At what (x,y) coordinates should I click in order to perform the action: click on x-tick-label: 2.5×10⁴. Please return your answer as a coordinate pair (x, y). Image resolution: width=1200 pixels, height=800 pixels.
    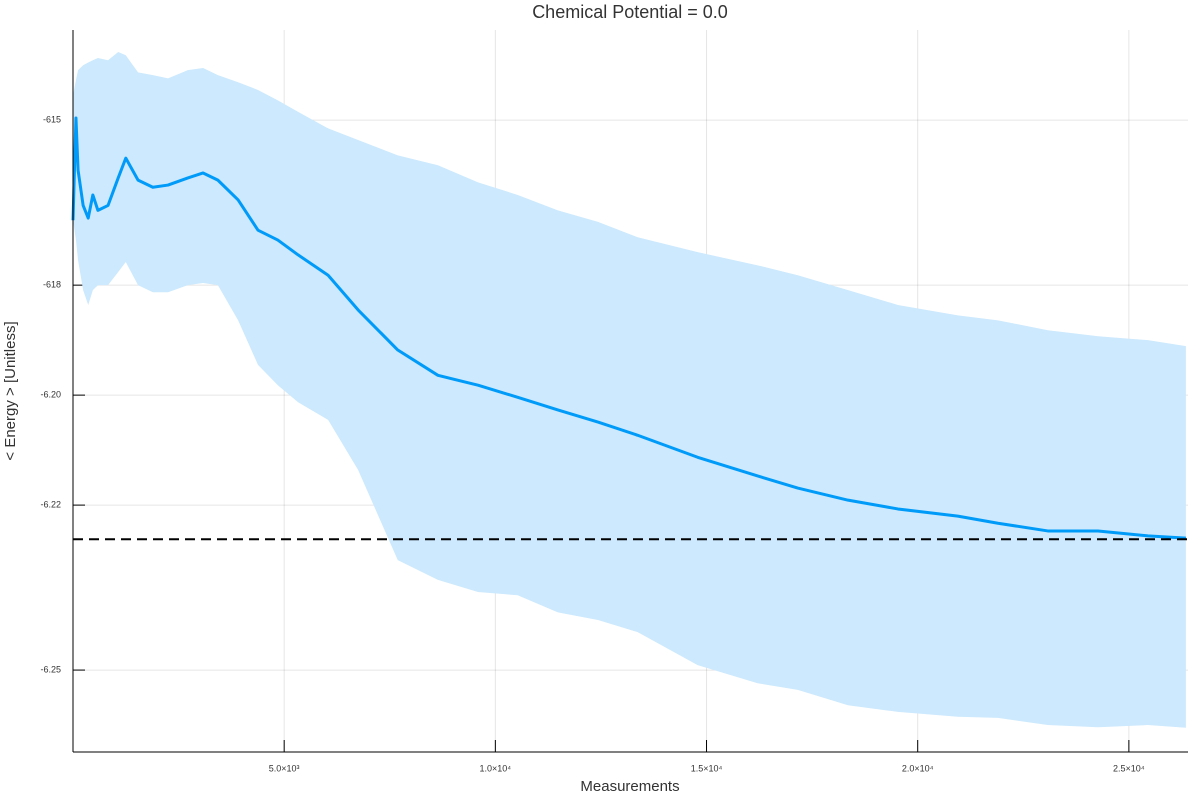
    Looking at the image, I should click on (1129, 768).